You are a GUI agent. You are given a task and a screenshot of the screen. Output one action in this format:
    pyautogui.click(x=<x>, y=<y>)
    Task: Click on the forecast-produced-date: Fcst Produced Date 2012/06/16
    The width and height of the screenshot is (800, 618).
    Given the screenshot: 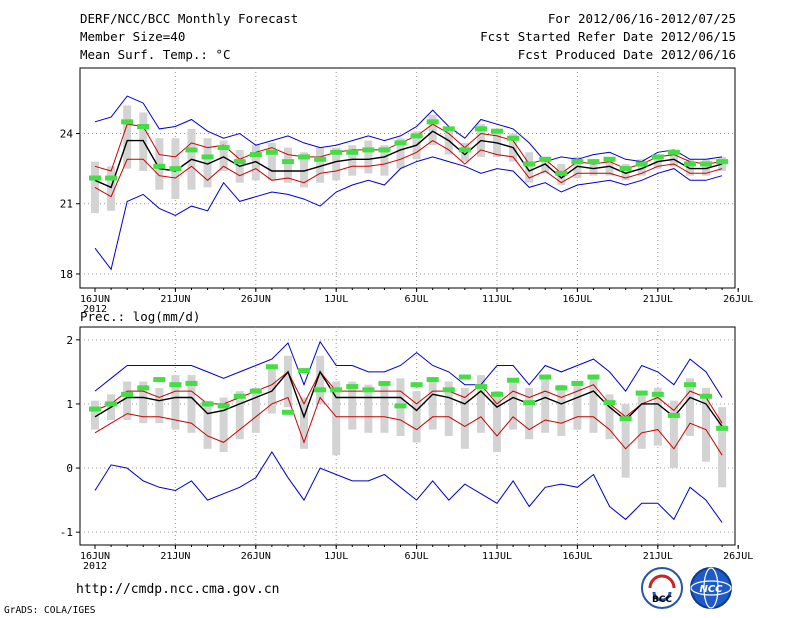 What is the action you would take?
    pyautogui.click(x=626, y=54)
    